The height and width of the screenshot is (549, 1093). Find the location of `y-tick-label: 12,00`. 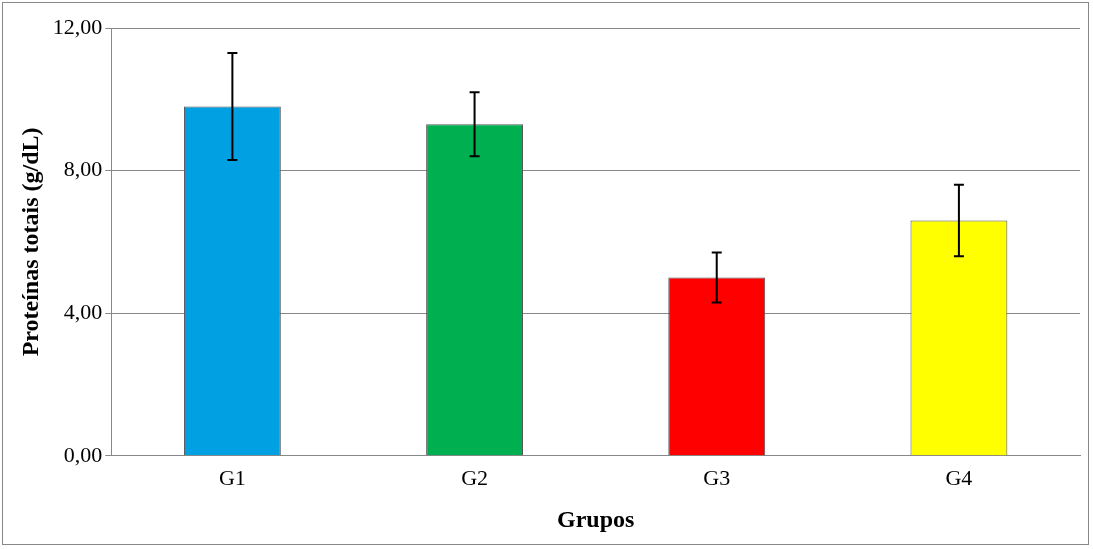

y-tick-label: 12,00 is located at coordinates (77, 26).